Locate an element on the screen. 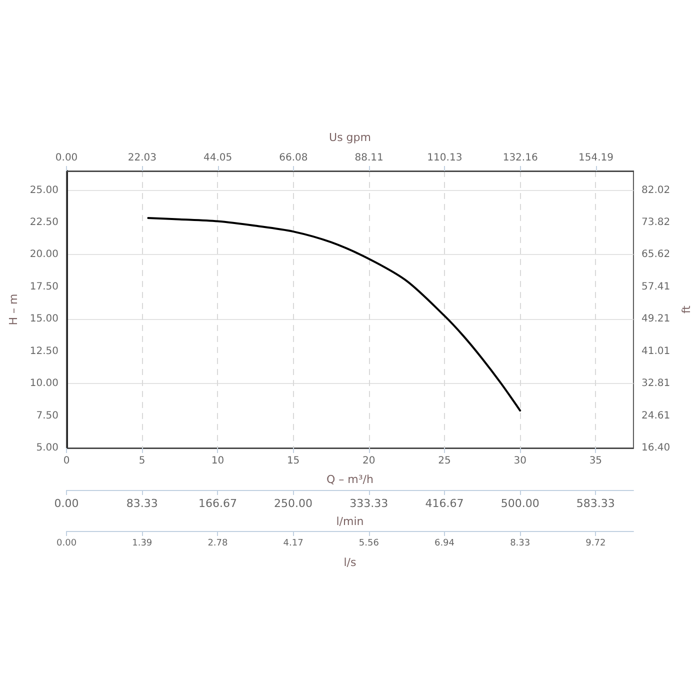 This screenshot has width=700, height=700. x2-tick-label: 44.05 is located at coordinates (217, 158).